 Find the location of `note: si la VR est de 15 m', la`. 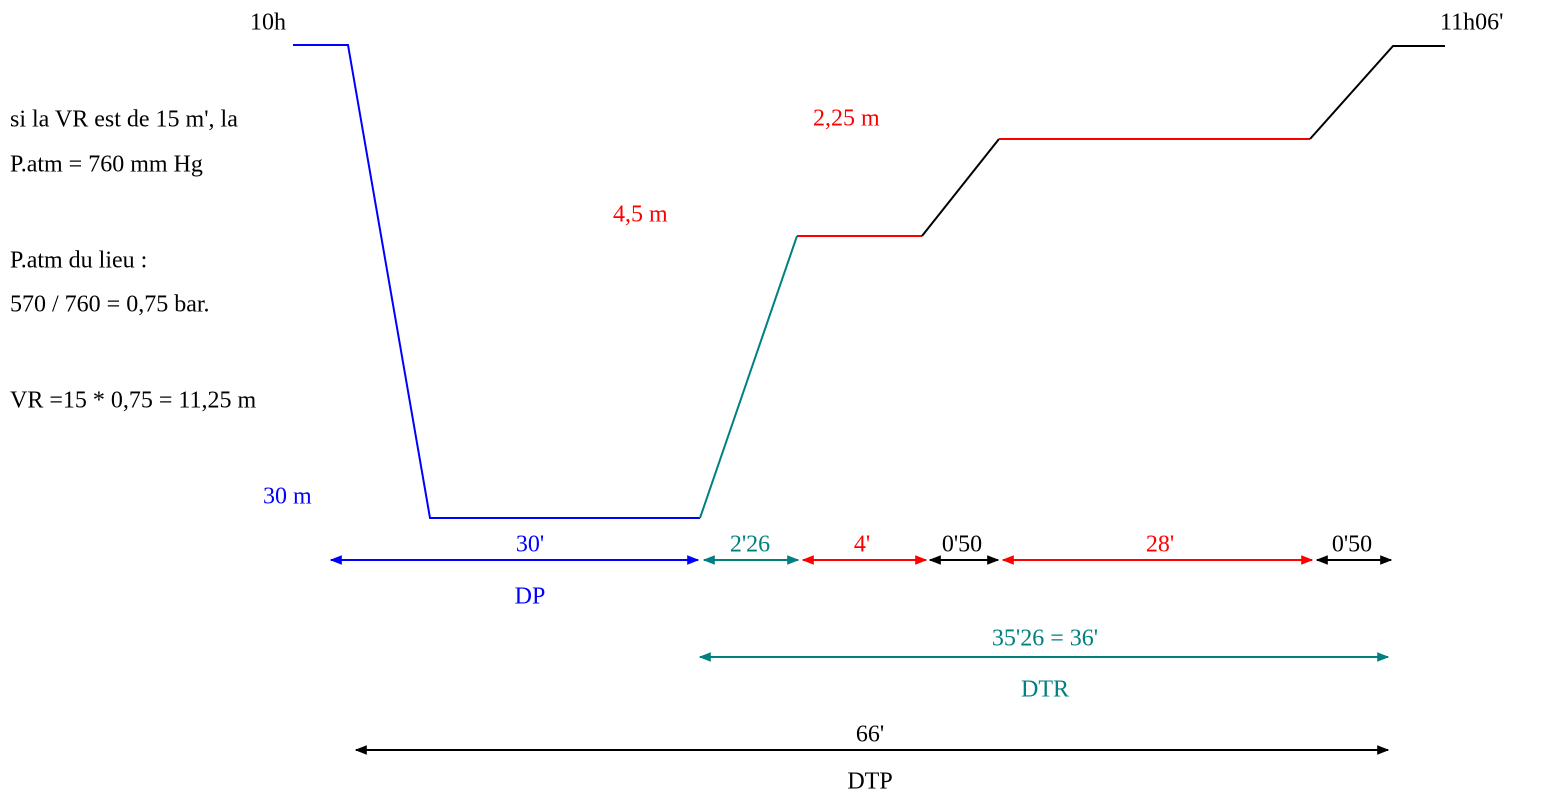

note: si la VR est de 15 m', la is located at coordinates (124, 120).